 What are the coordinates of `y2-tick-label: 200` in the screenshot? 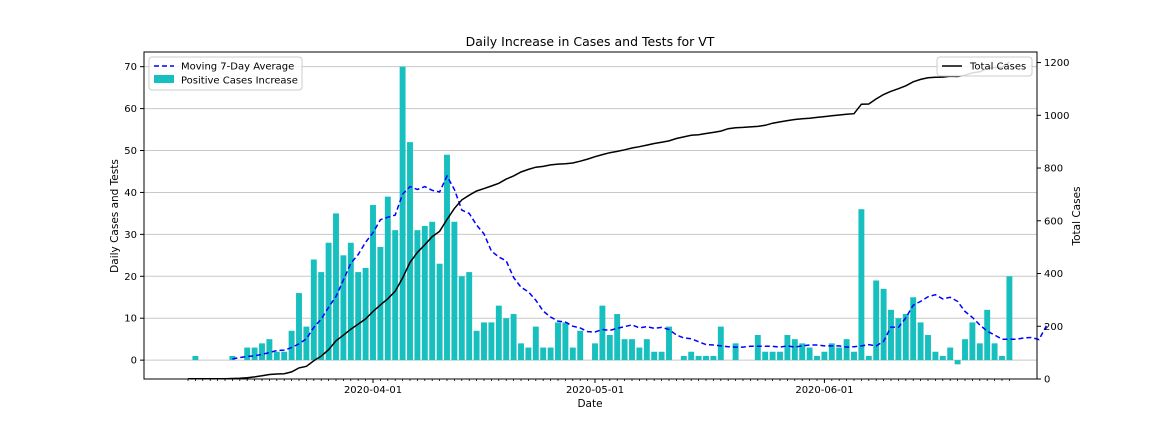 It's located at (1053, 327).